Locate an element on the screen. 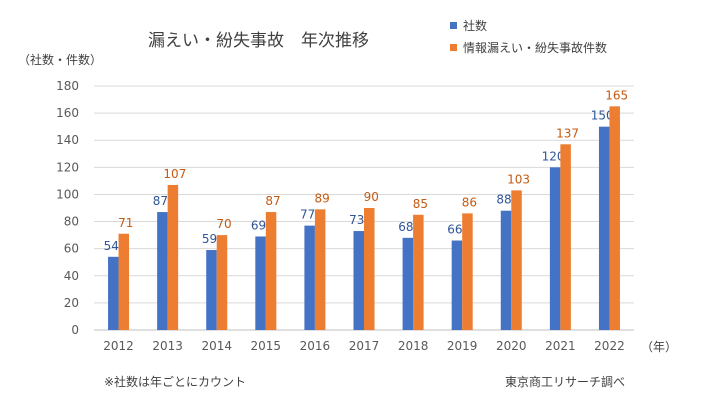 The width and height of the screenshot is (712, 408). y-tick-label: 0 is located at coordinates (75, 330).